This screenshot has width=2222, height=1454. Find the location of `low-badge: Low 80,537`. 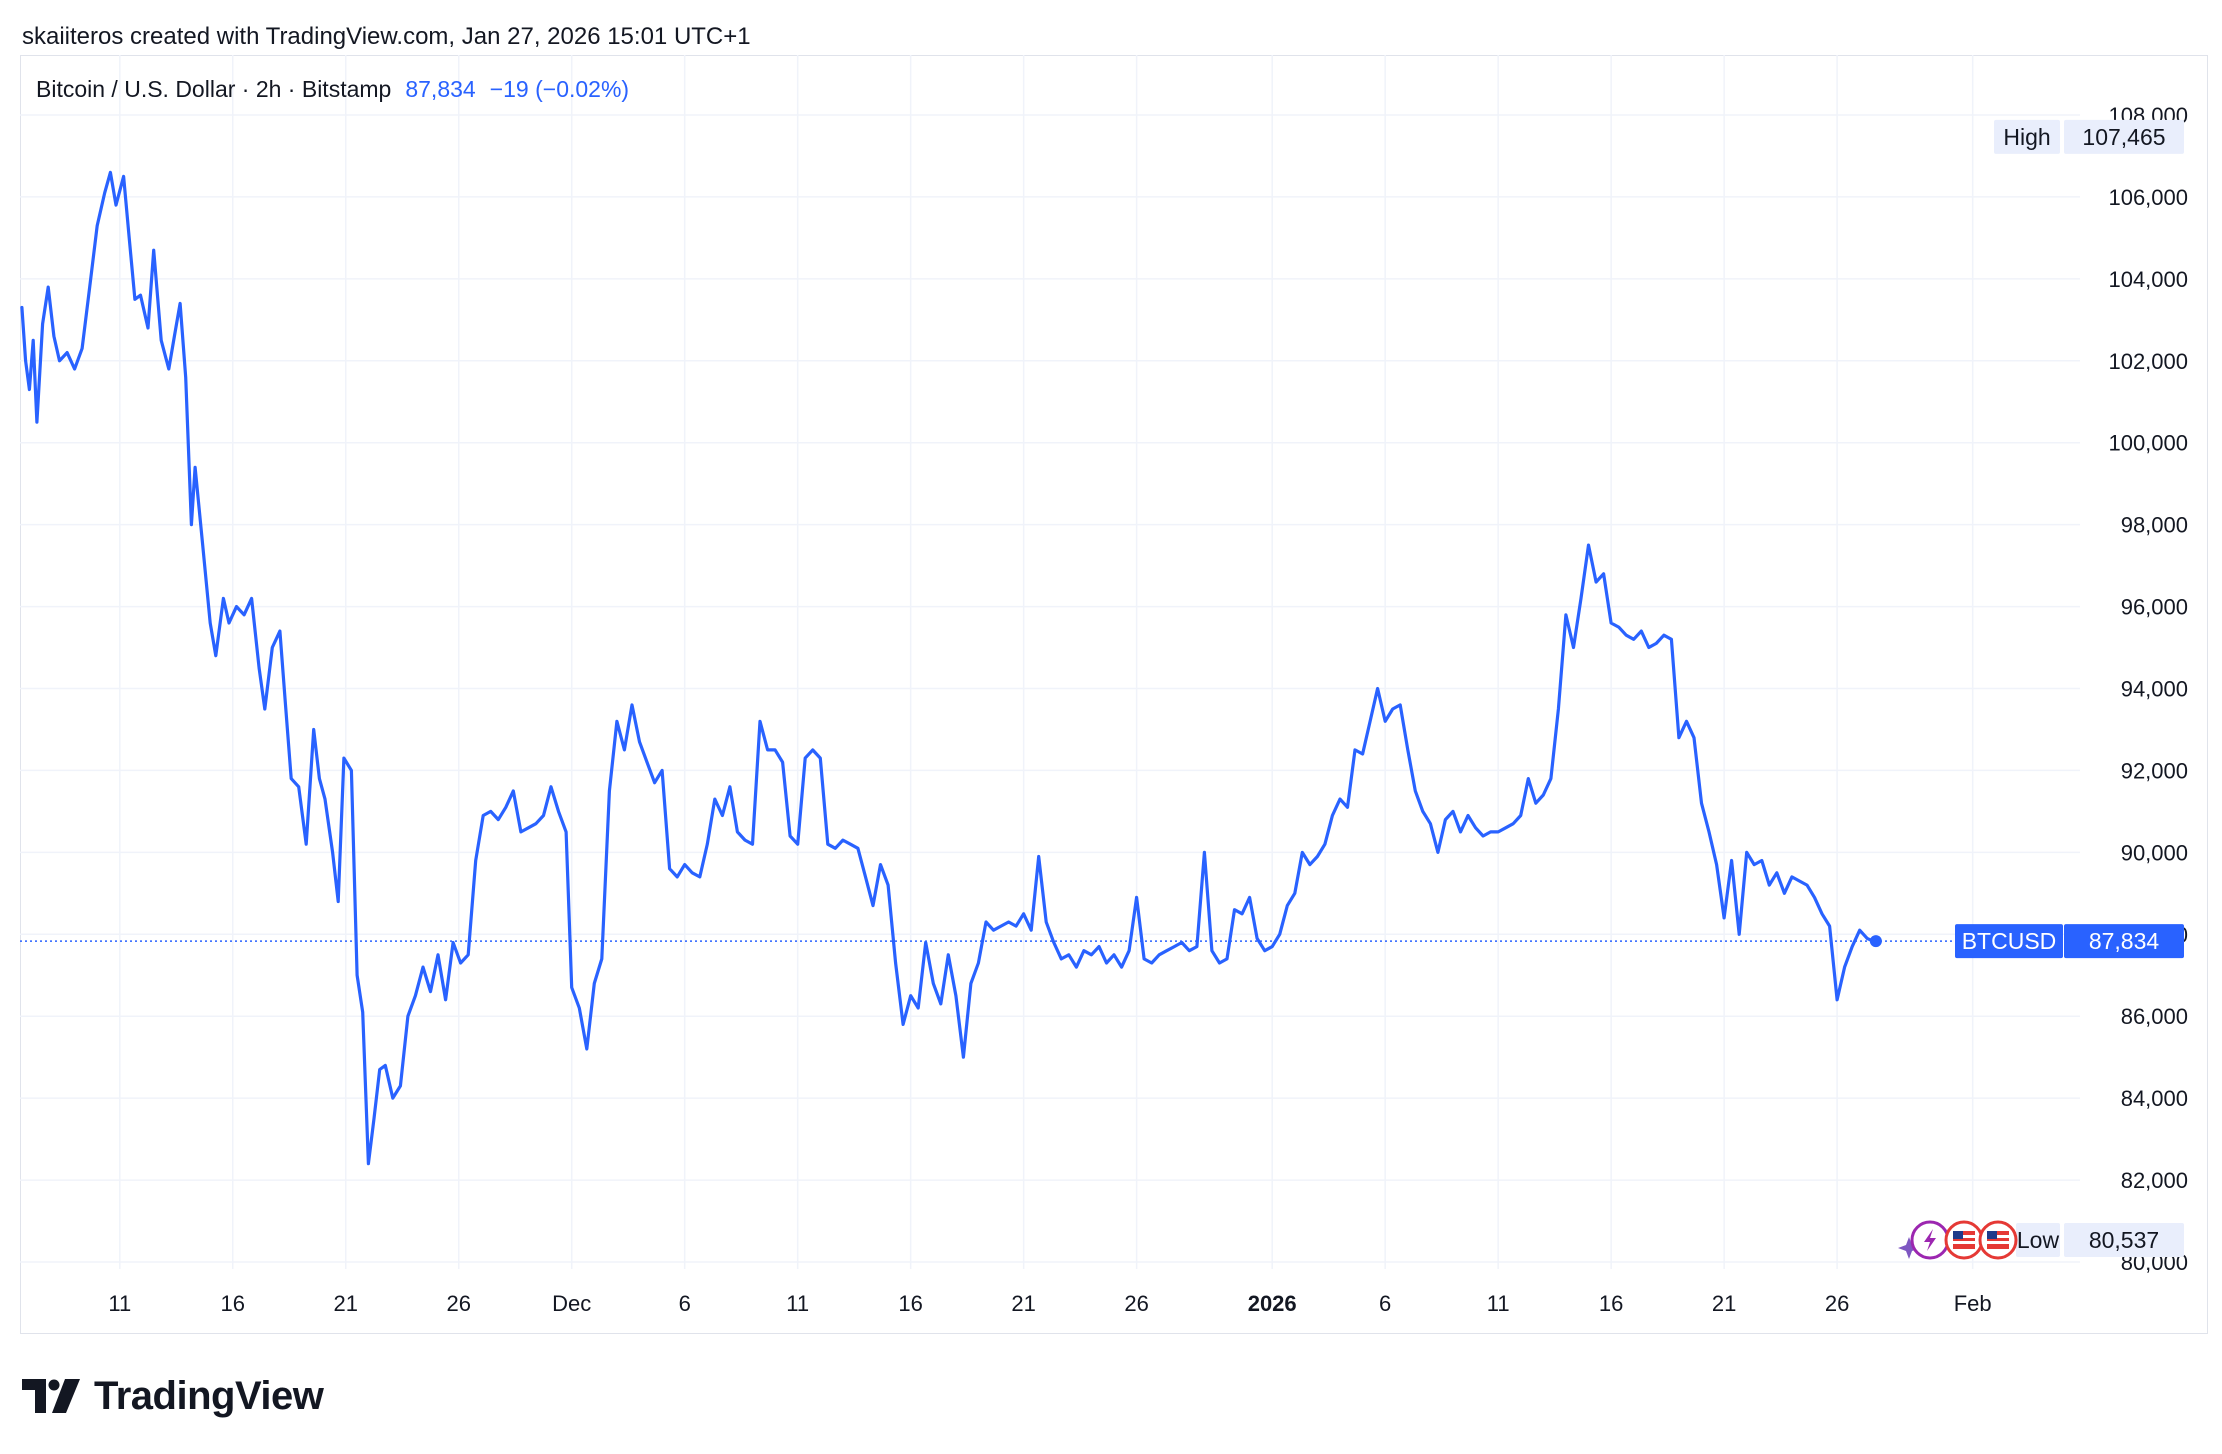

low-badge: Low 80,537 is located at coordinates (2100, 1240).